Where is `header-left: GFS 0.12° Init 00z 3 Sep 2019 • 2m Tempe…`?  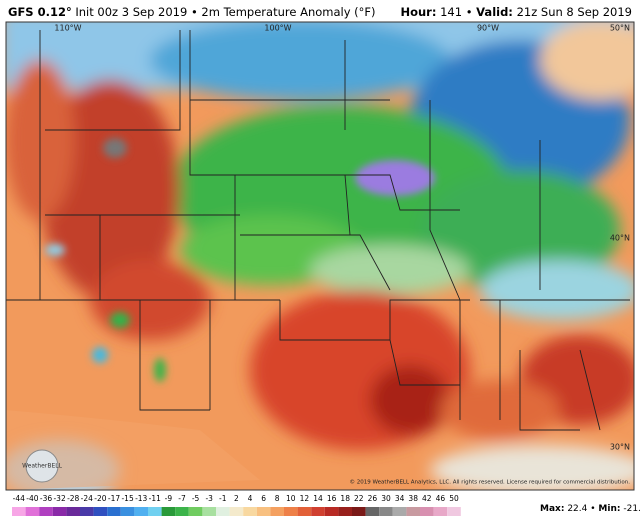 header-left: GFS 0.12° Init 00z 3 Sep 2019 • 2m Tempe… is located at coordinates (192, 12).